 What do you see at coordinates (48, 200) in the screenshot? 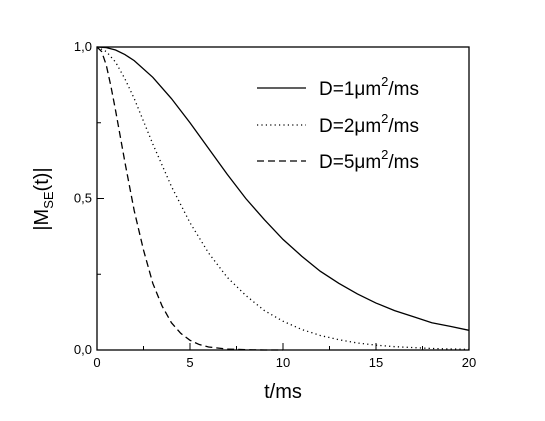
I see `y-axis-title-subscript: SE` at bounding box center [48, 200].